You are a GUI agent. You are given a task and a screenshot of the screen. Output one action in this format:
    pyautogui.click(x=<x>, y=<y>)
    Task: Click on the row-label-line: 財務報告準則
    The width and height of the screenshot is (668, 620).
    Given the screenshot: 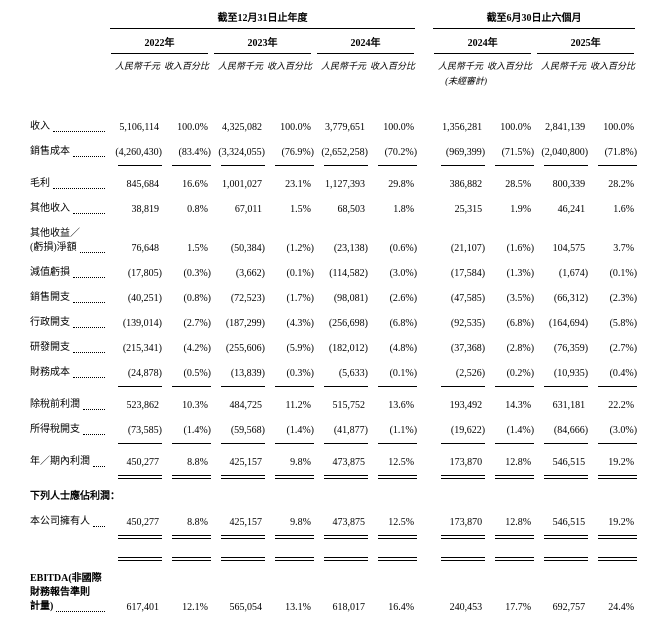 What is the action you would take?
    pyautogui.click(x=69, y=593)
    